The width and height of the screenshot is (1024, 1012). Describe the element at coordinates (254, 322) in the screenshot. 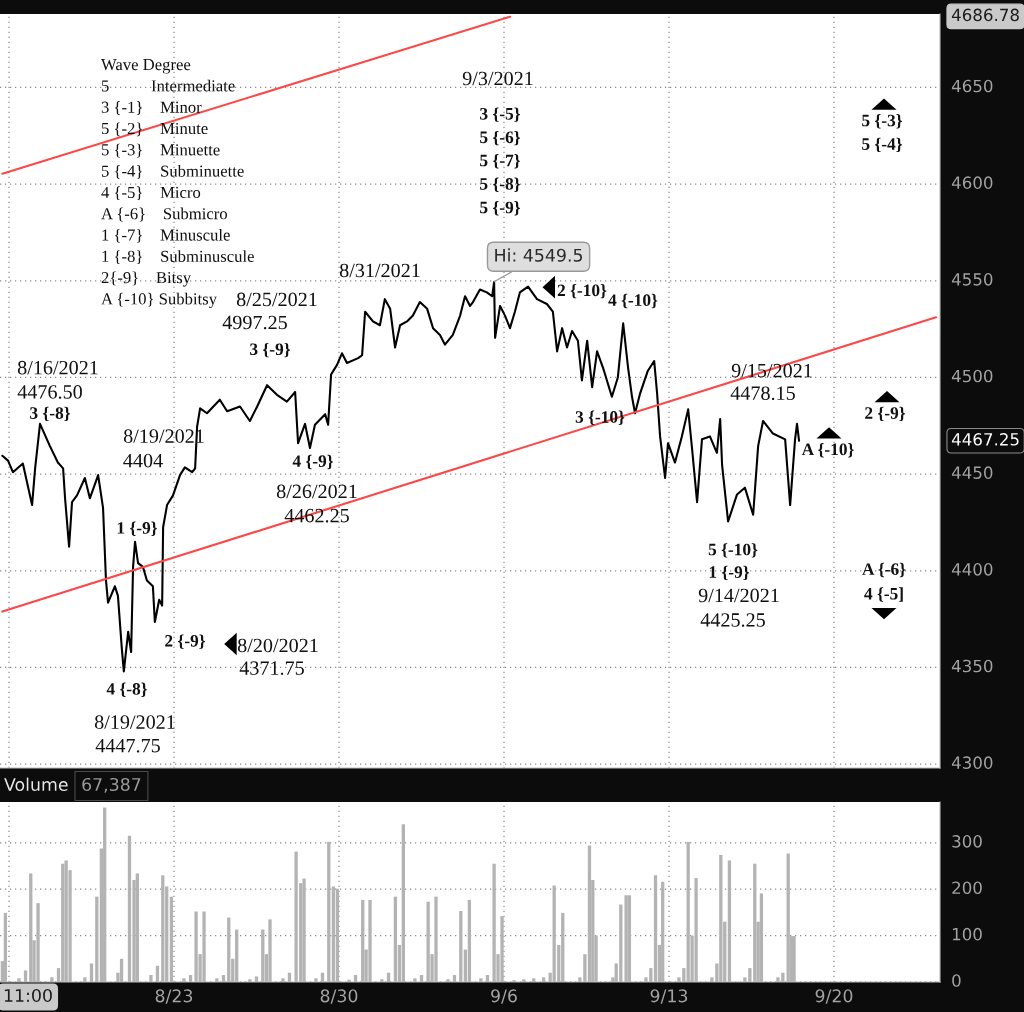

I see `annotation: 4997.25` at that location.